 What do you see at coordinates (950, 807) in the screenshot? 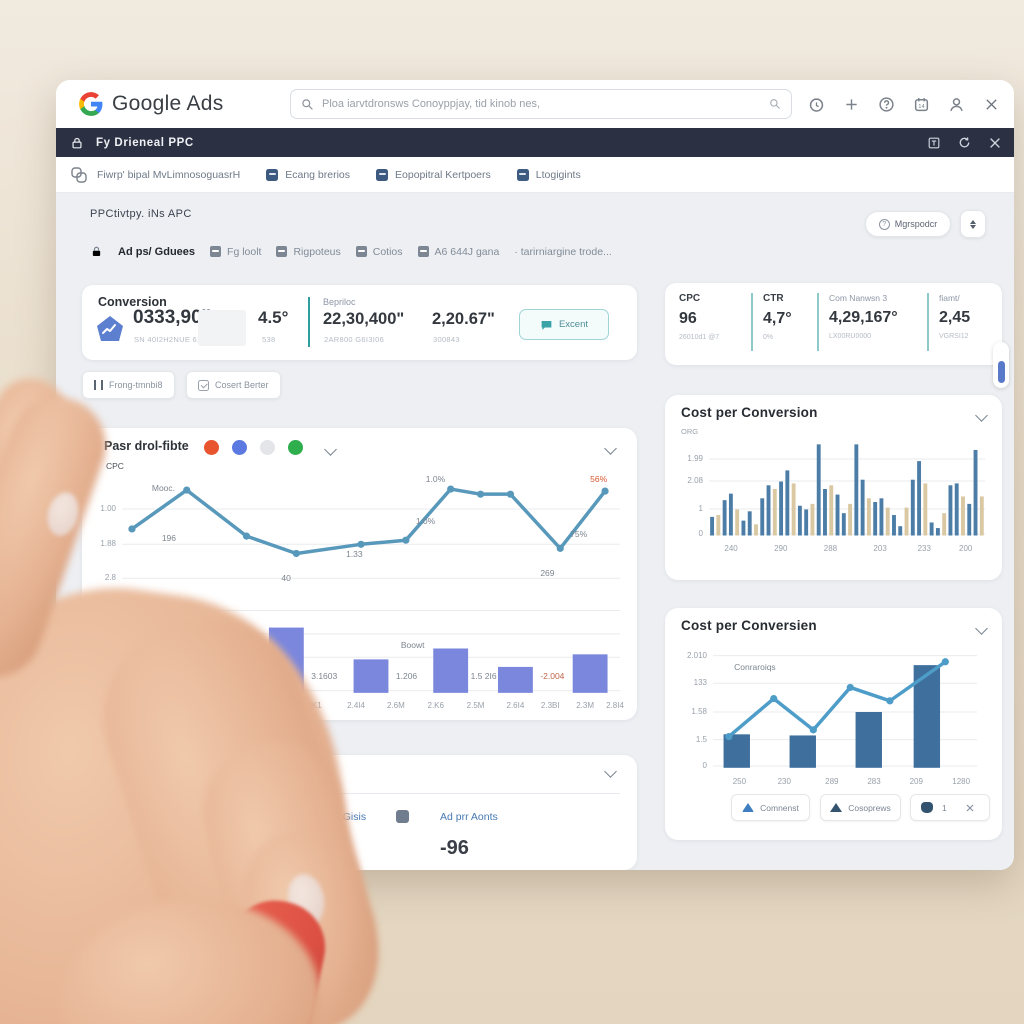
I see `page-button: 1` at bounding box center [950, 807].